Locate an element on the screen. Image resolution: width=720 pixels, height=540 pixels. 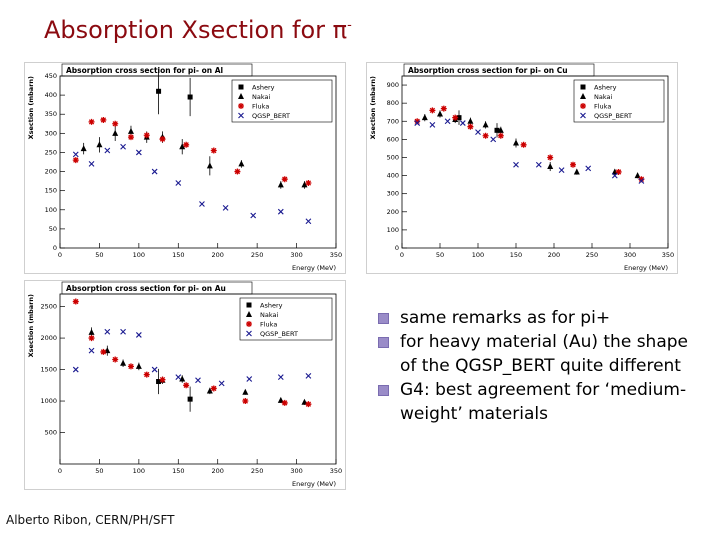
y-tick-label: 50 is located at coordinates (53, 229).